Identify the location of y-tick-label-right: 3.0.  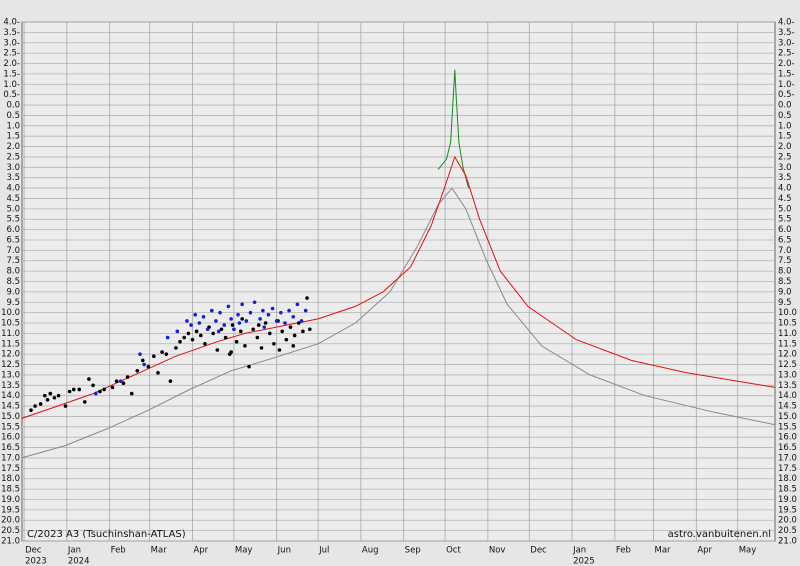
(785, 168).